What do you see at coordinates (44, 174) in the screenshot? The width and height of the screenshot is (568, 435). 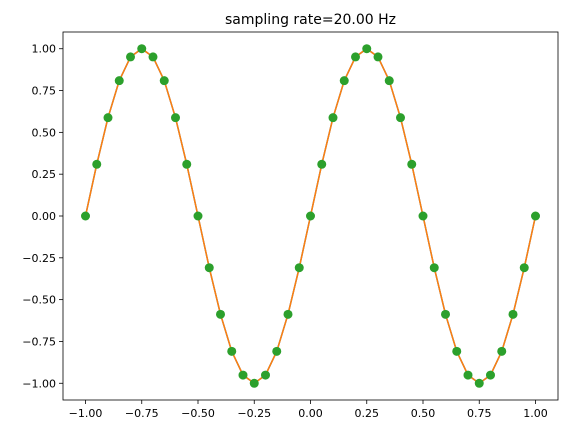 I see `y-tick-label: 0.25` at bounding box center [44, 174].